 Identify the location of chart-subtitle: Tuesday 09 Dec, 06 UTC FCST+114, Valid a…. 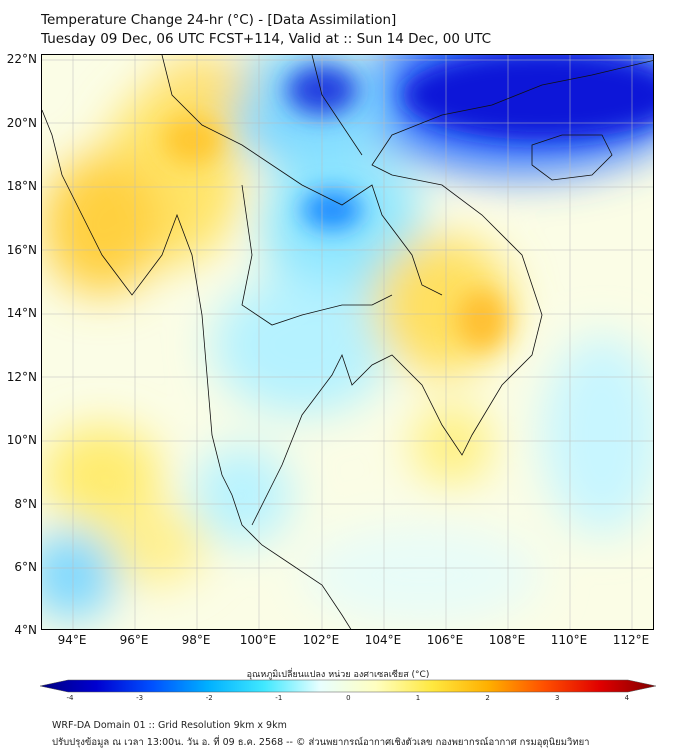
(266, 39).